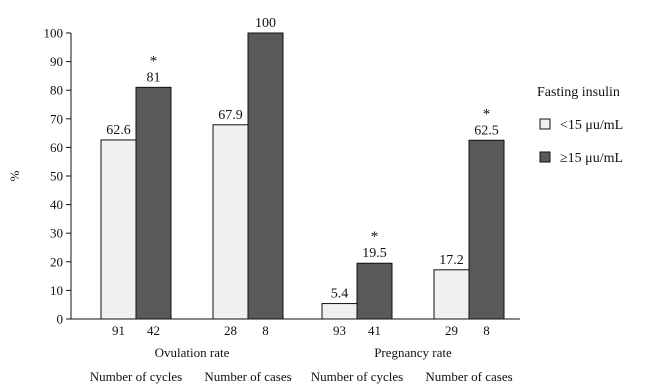 The height and width of the screenshot is (385, 645). Describe the element at coordinates (56, 118) in the screenshot. I see `y-tick-label: 70` at that location.